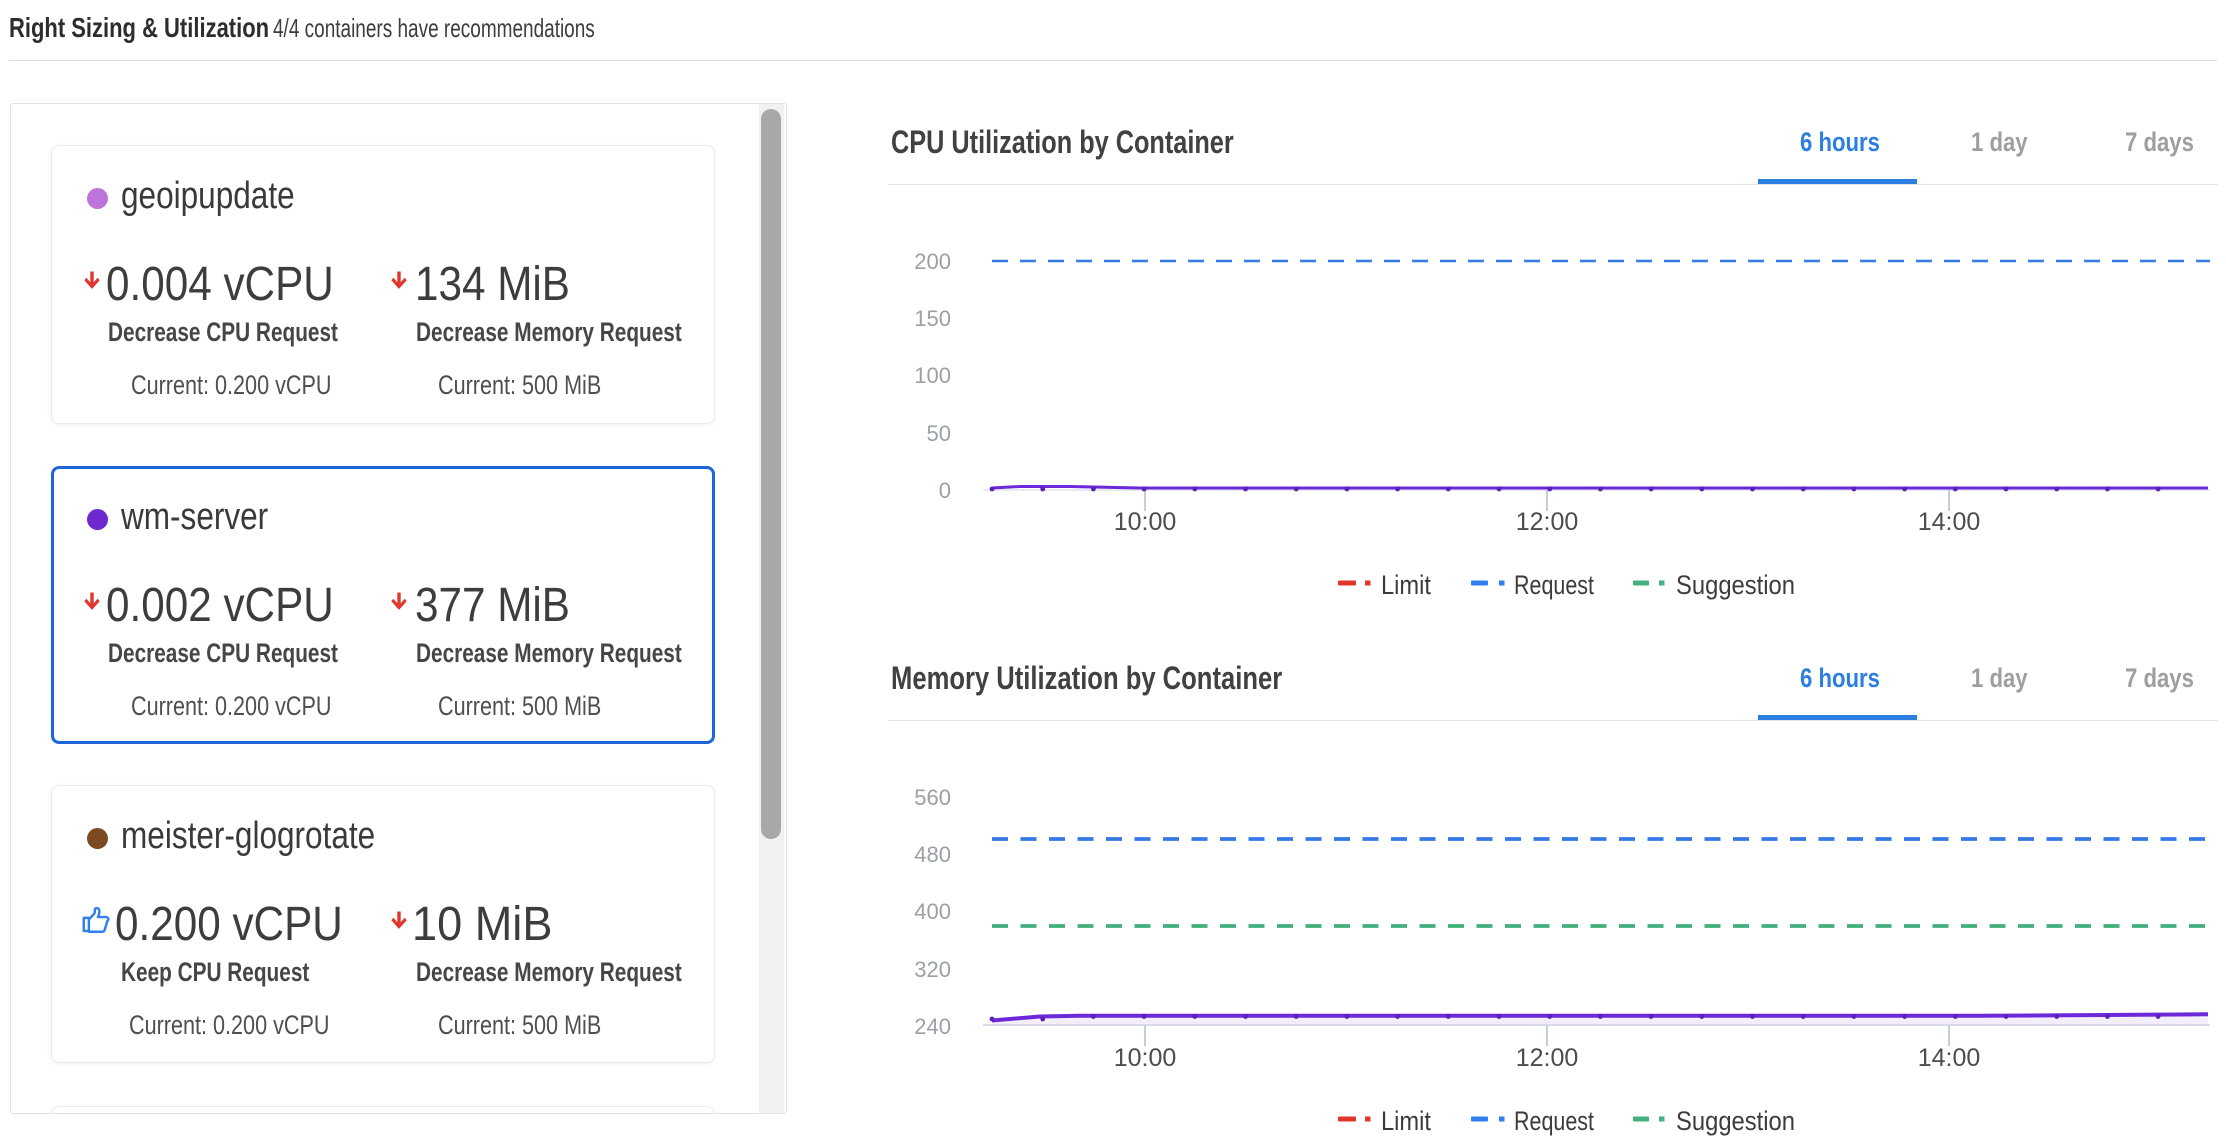 The width and height of the screenshot is (2226, 1144). I want to click on svg-text: 50, so click(939, 433).